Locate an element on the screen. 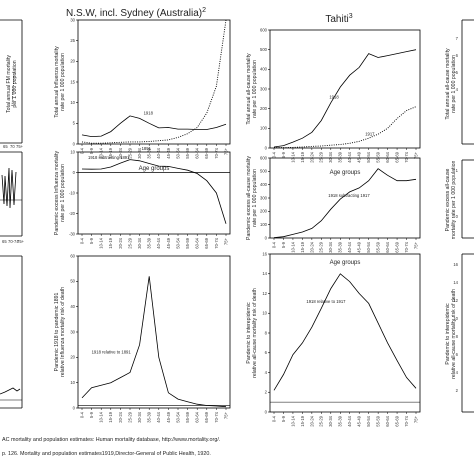 The width and height of the screenshot is (474, 474). right-top-ytick-4: 4 is located at coordinates (457, 89).